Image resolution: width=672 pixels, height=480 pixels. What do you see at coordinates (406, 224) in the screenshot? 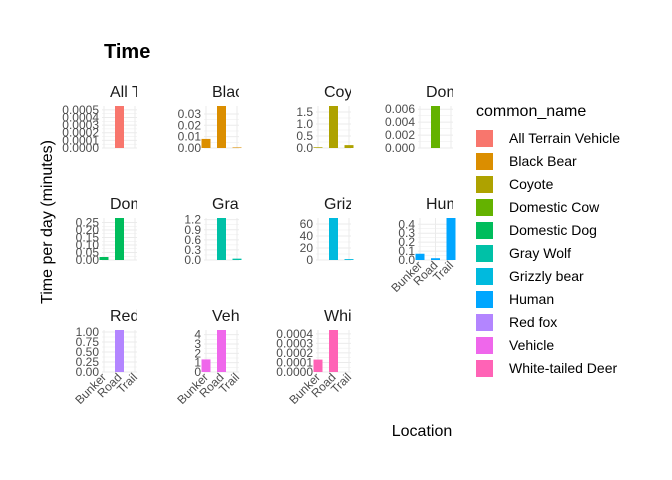
I see `y-tick-label: 0.4` at bounding box center [406, 224].